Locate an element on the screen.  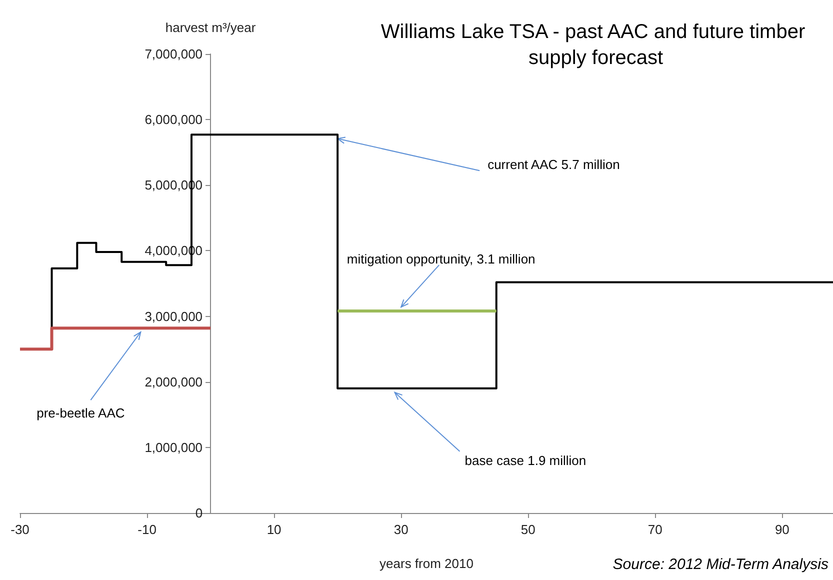
x-tick-label: 70 is located at coordinates (655, 529).